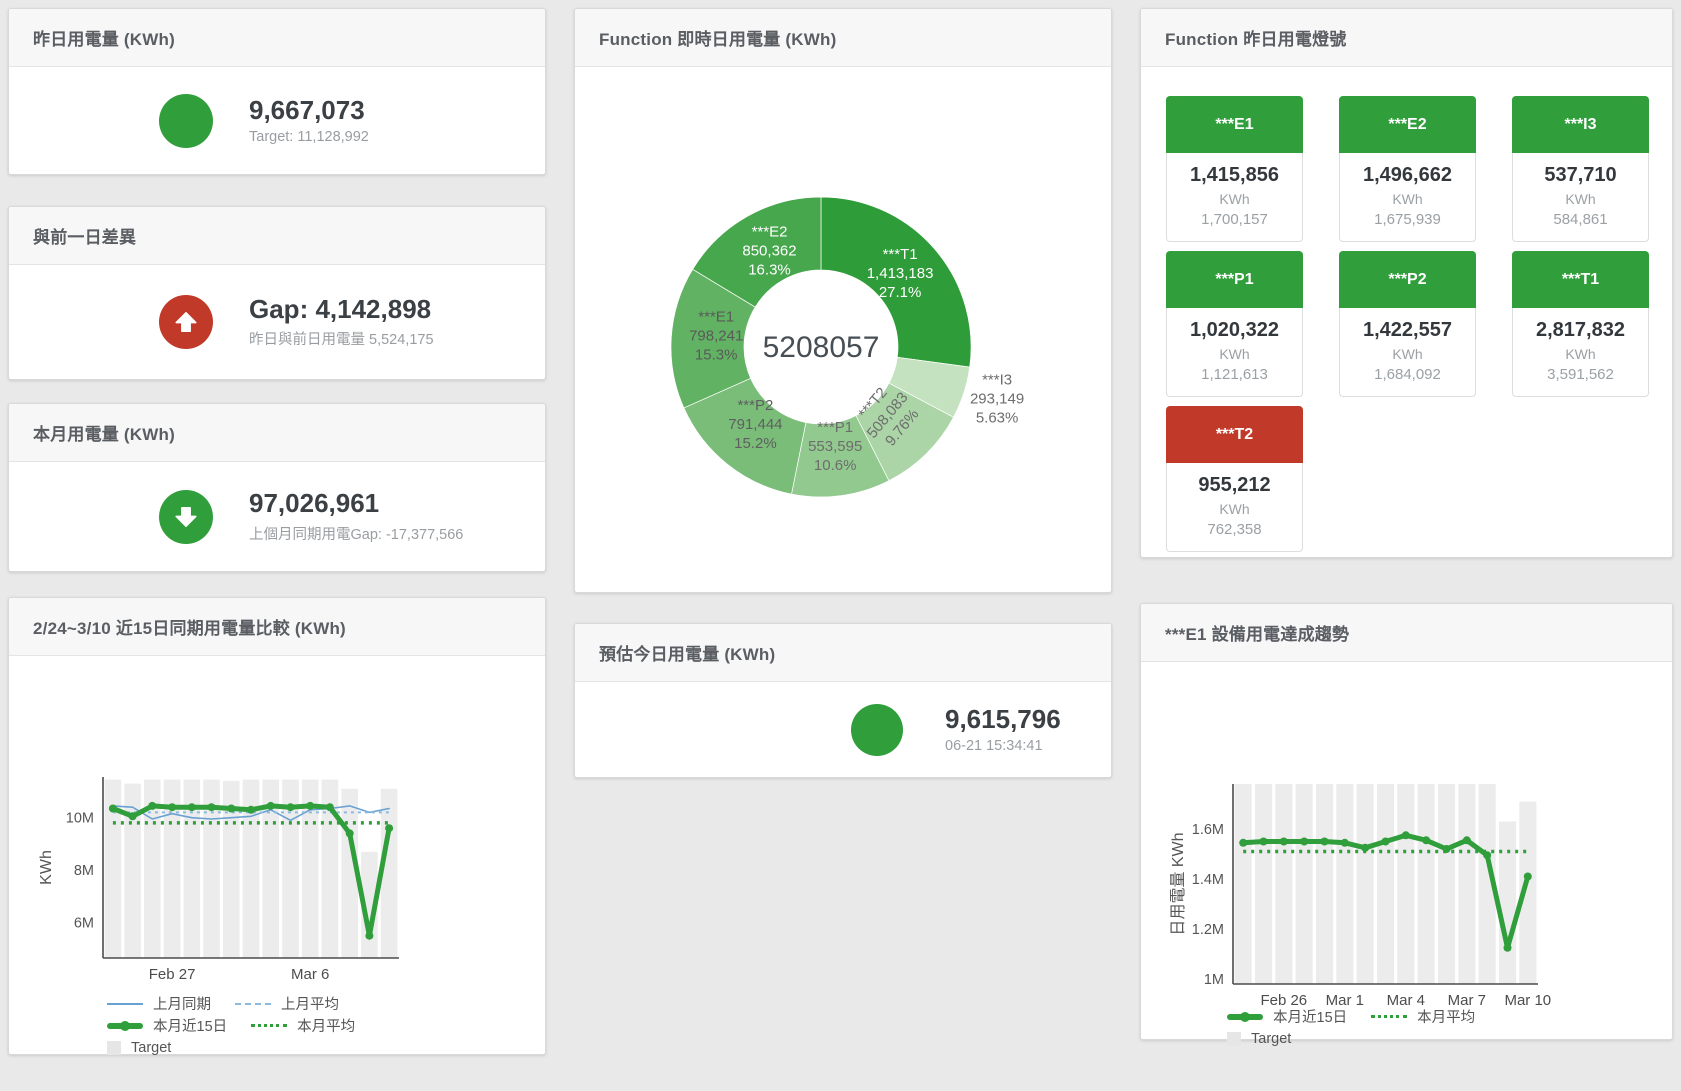 The height and width of the screenshot is (1091, 1681). I want to click on panel-header: Function 即時日用電量 (KWh), so click(843, 38).